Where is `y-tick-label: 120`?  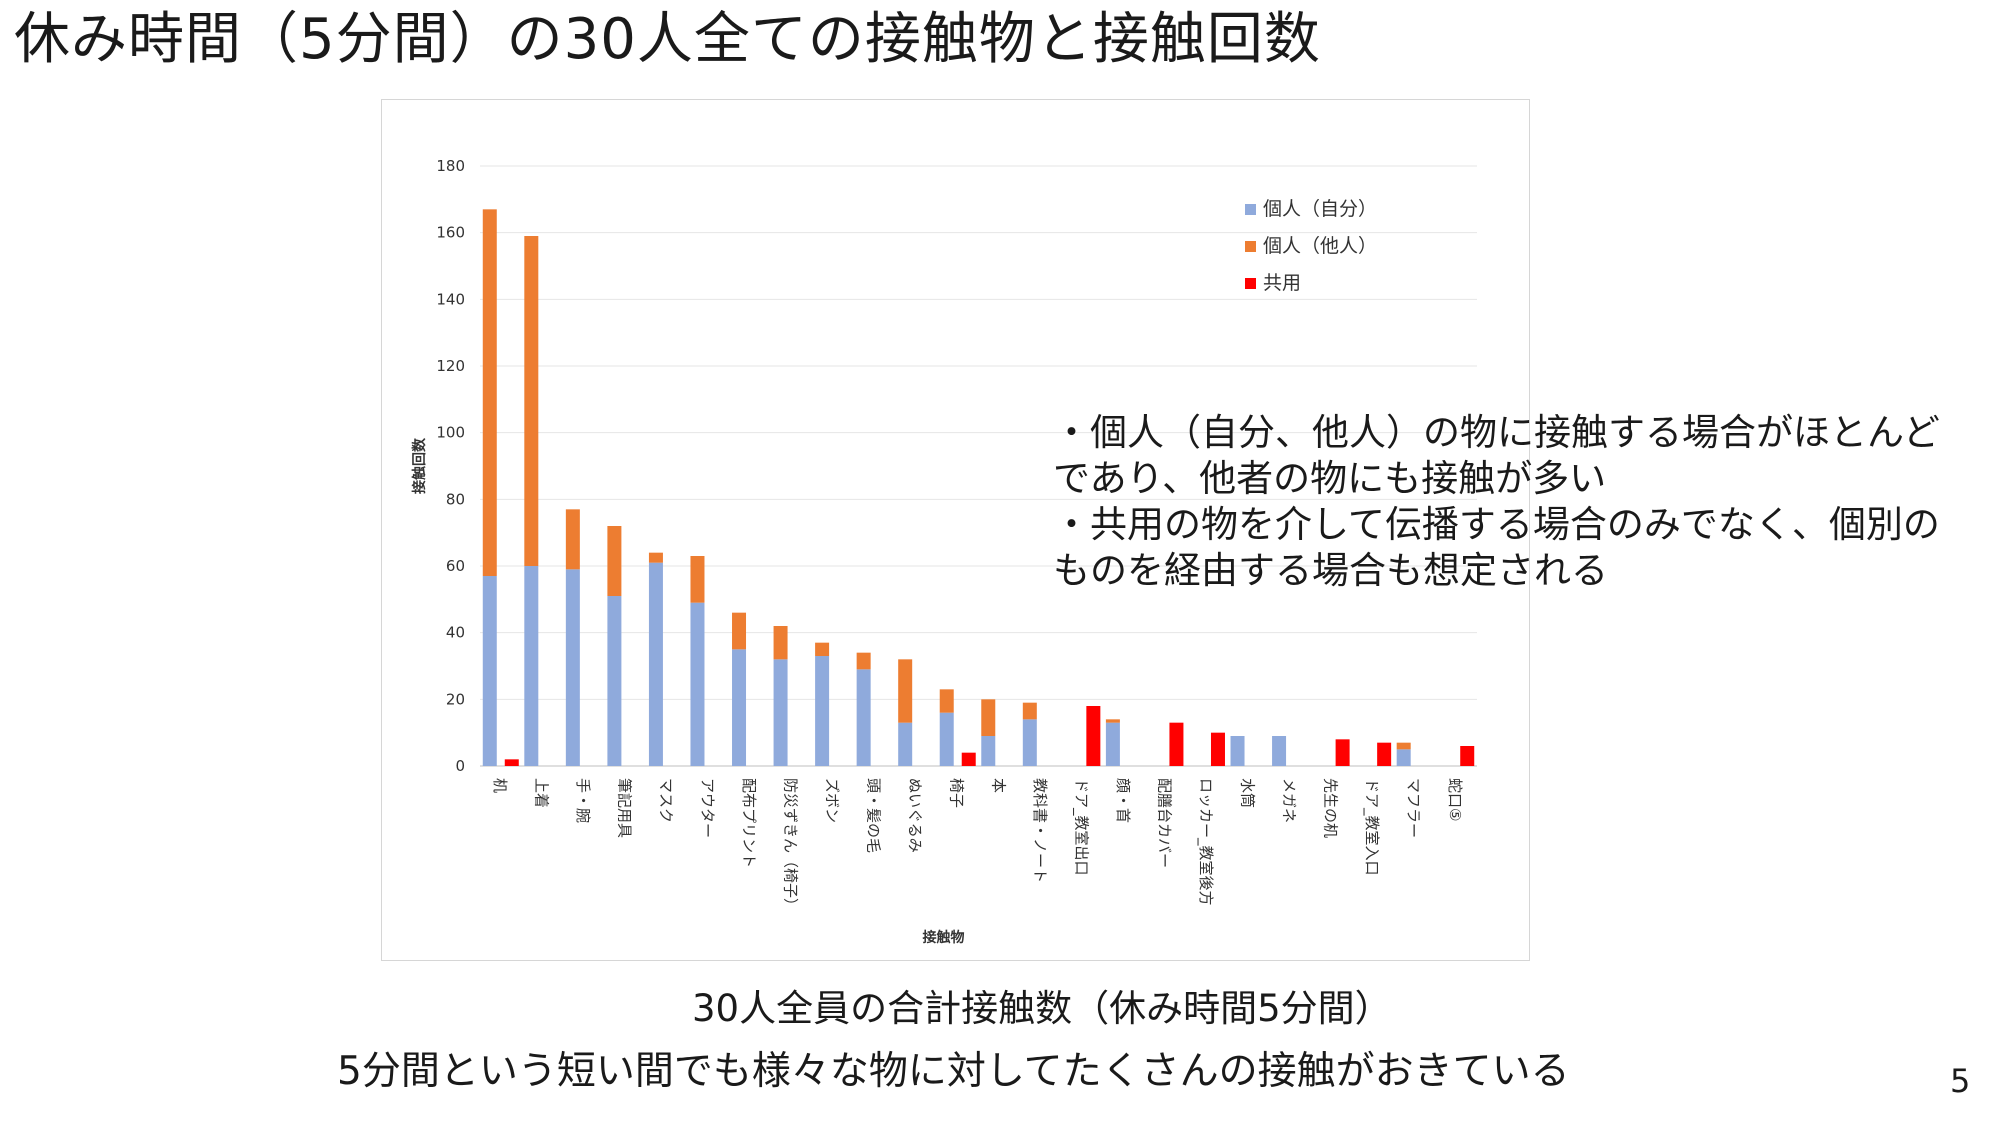
y-tick-label: 120 is located at coordinates (450, 366).